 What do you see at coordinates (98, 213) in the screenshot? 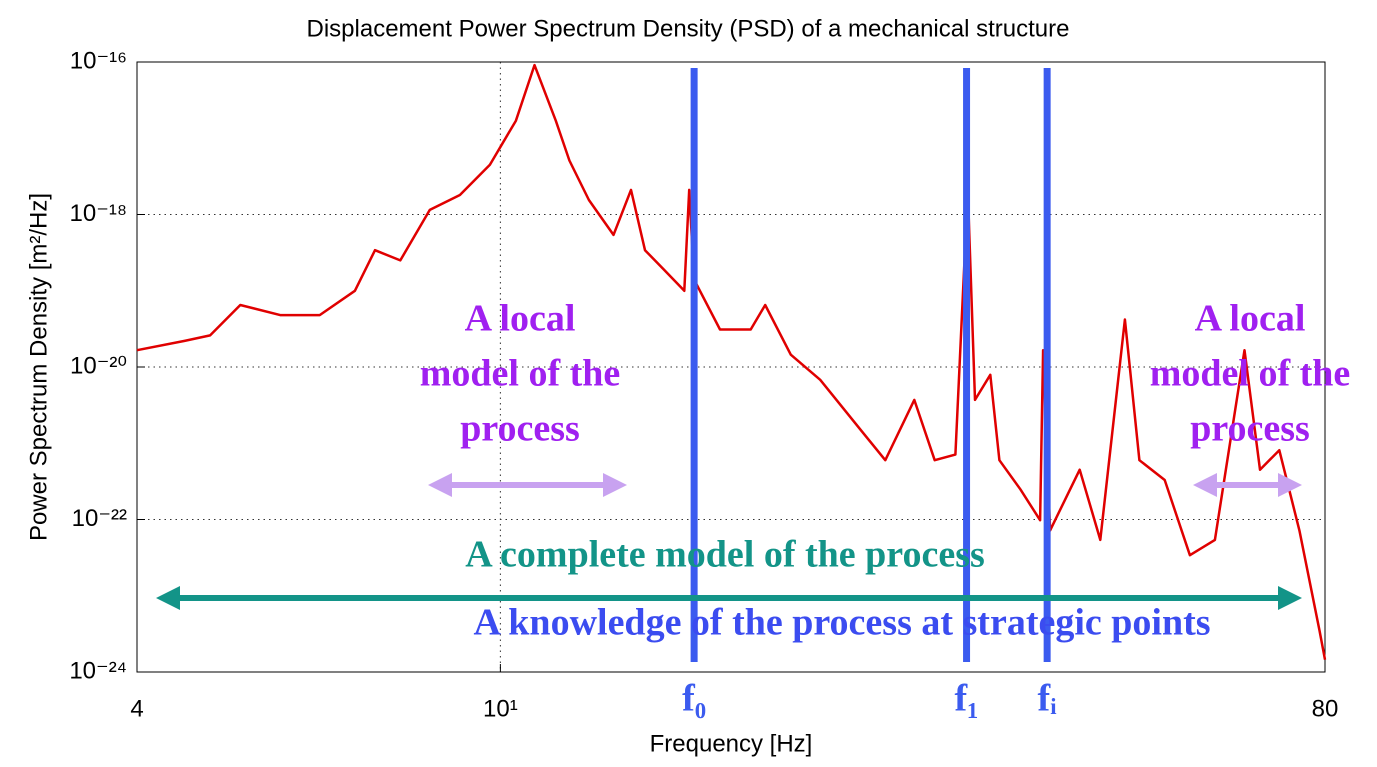
I see `y-tick-label: 10⁻¹⁸` at bounding box center [98, 213].